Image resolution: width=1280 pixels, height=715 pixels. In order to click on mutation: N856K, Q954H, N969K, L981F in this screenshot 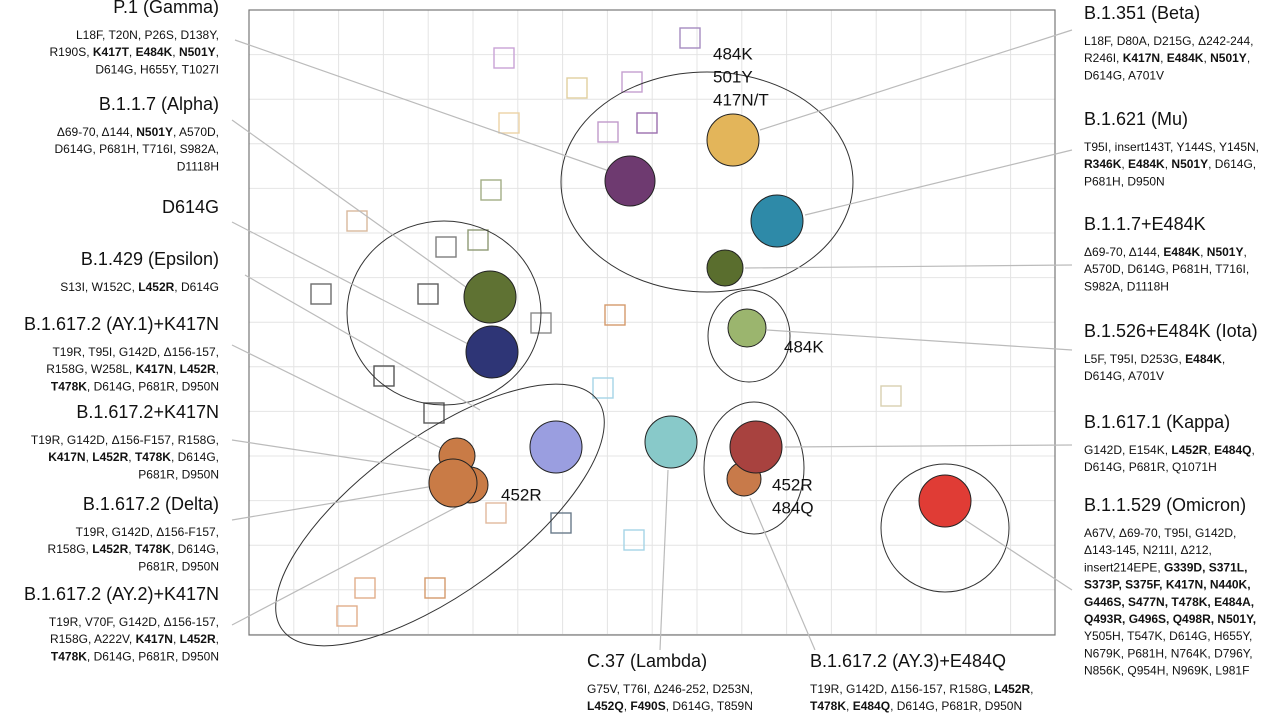, I will do `click(1166, 670)`.